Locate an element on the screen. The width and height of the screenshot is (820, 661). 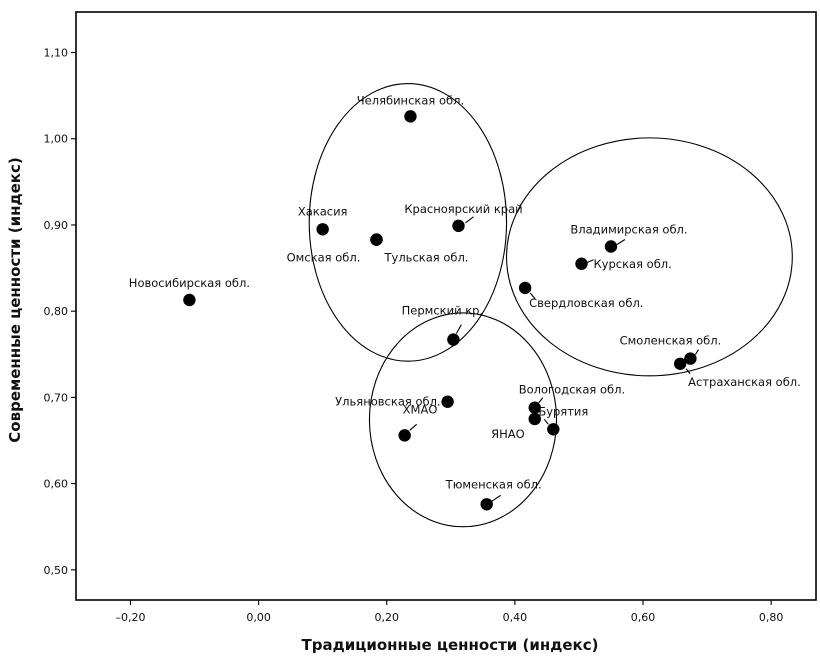
data-point-label: Хакасия is located at coordinates (323, 211).